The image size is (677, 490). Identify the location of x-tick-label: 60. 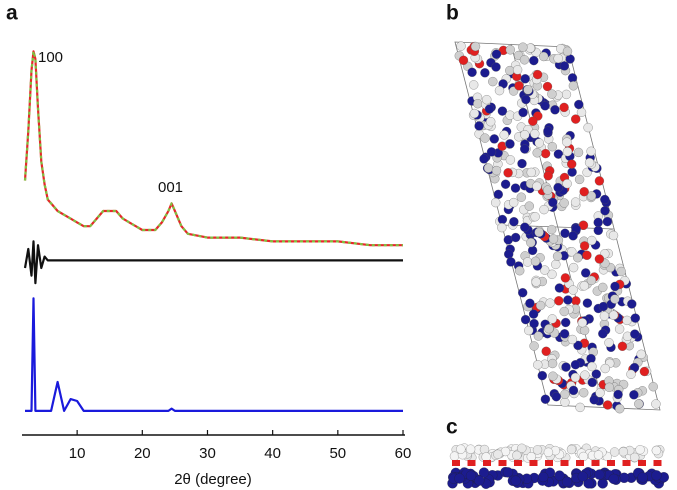
(403, 453).